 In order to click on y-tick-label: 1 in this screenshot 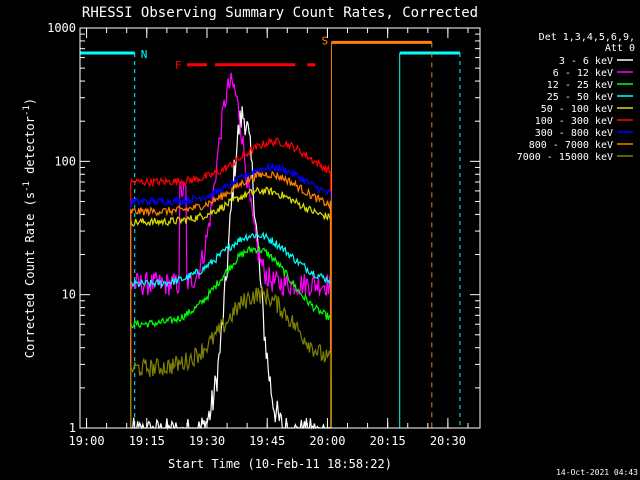, I will do `click(72, 428)`.